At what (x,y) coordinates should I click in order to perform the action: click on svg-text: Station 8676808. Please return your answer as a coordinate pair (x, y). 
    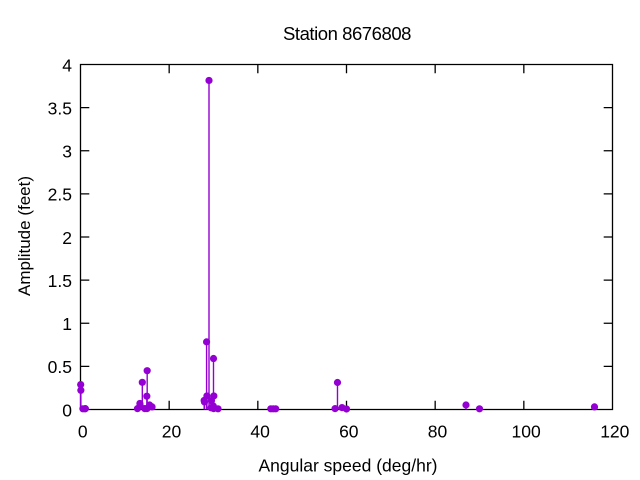
    Looking at the image, I should click on (347, 33).